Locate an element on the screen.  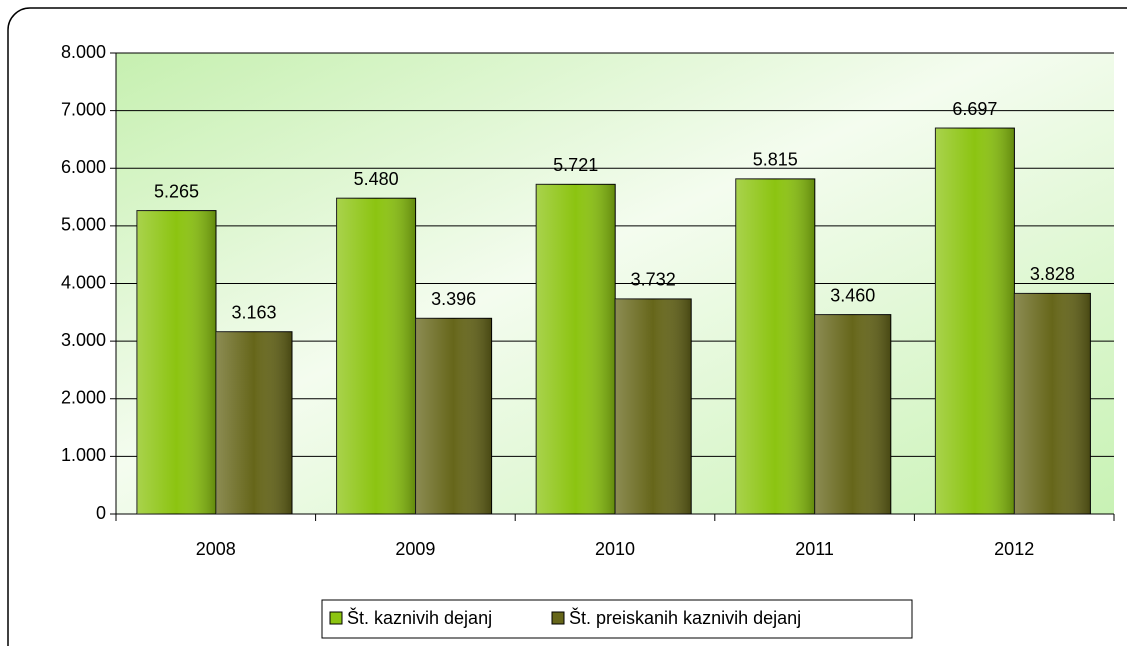
value-label: 3.828 is located at coordinates (1052, 274).